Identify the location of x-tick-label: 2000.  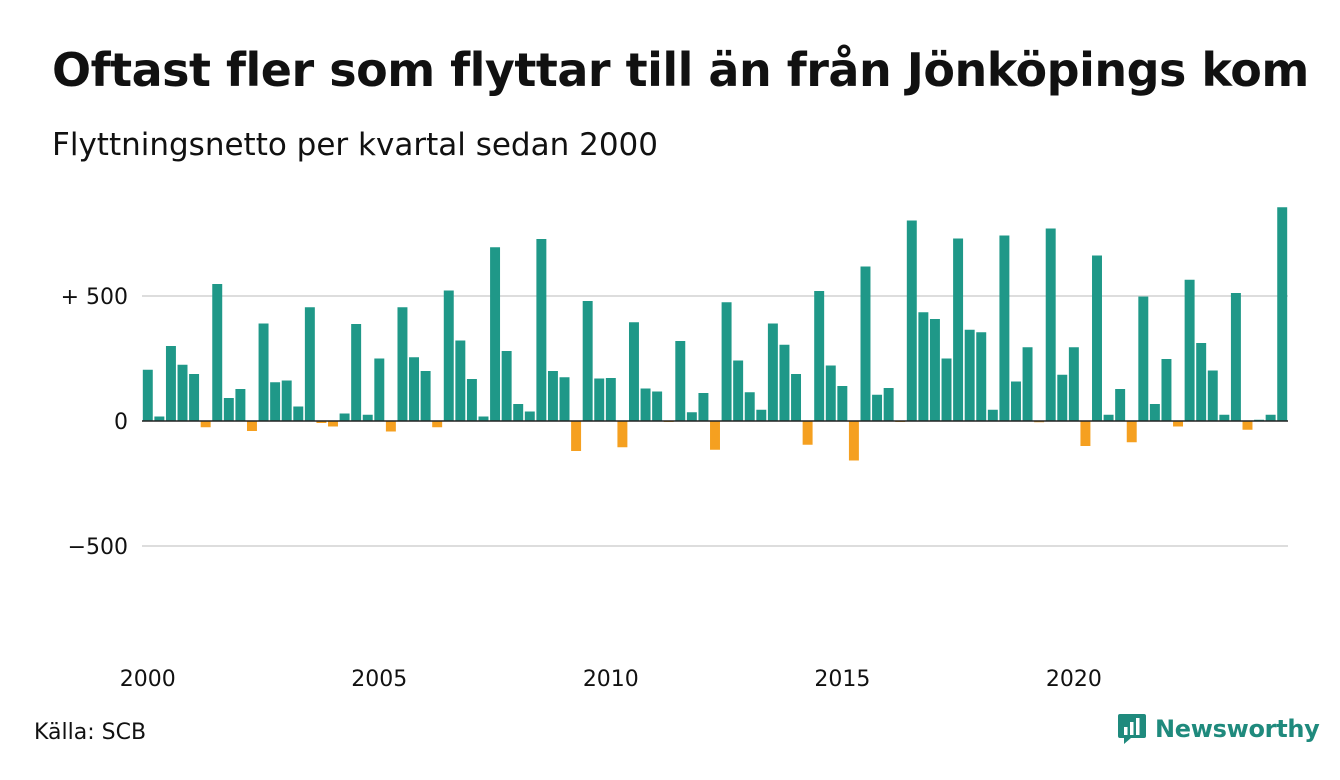
(148, 679).